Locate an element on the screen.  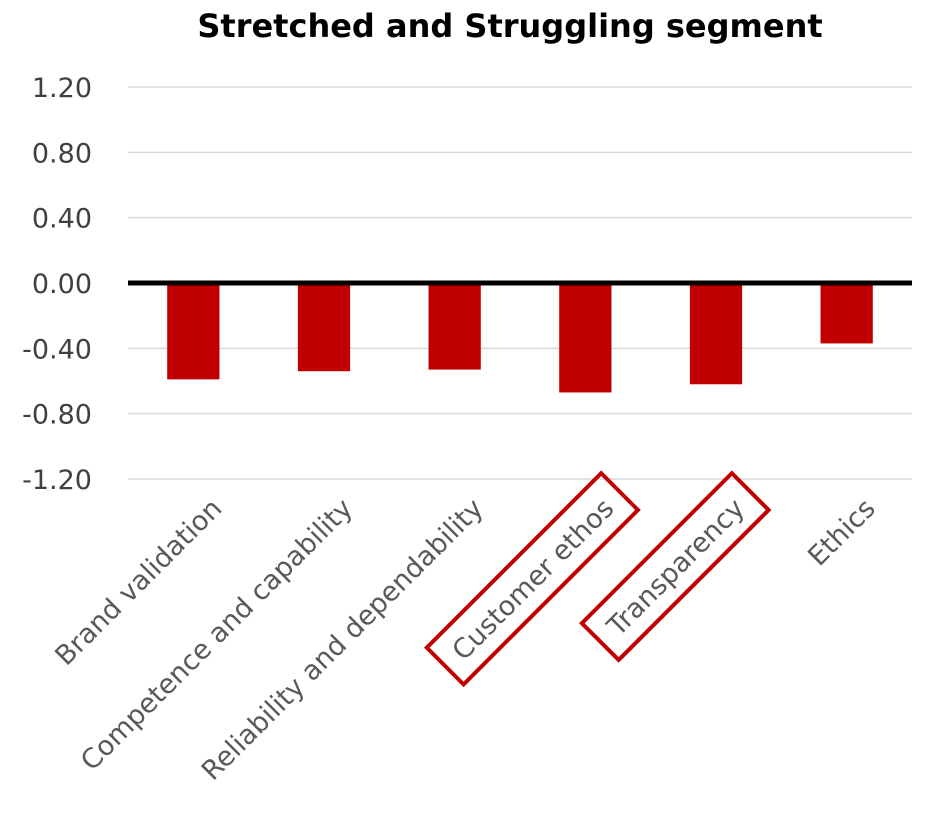
y-tick-label: -0.80 is located at coordinates (57, 415).